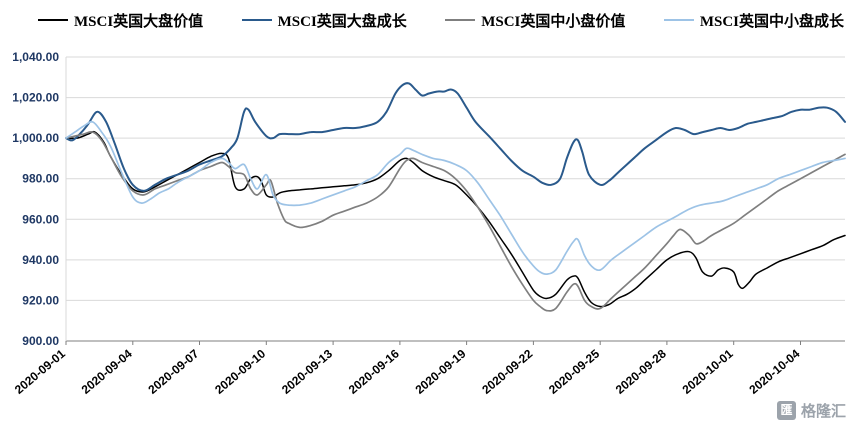 Image resolution: width=854 pixels, height=427 pixels. Describe the element at coordinates (342, 21) in the screenshot. I see `legend-label-large-growth: MSCI英国大盘成长` at that location.